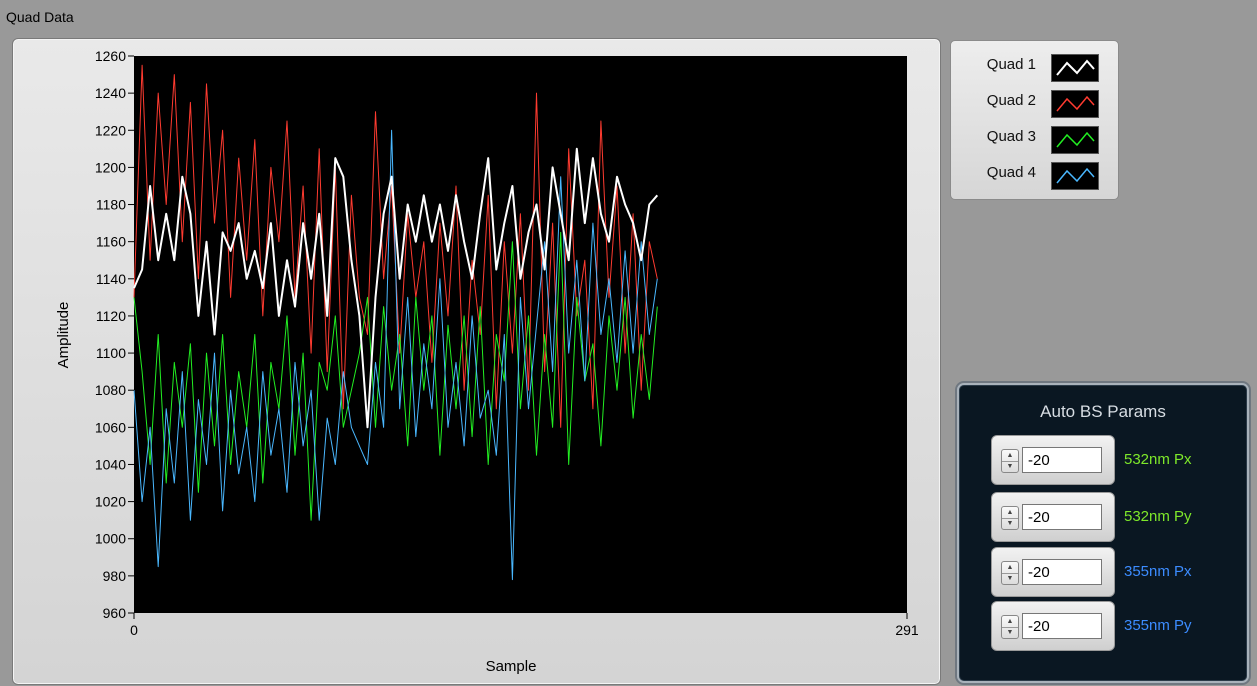  What do you see at coordinates (1062, 626) in the screenshot?
I see `355nm-py-input: -20` at bounding box center [1062, 626].